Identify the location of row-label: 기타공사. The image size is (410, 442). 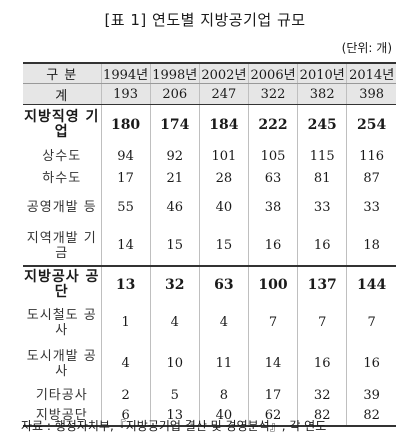
(61, 395).